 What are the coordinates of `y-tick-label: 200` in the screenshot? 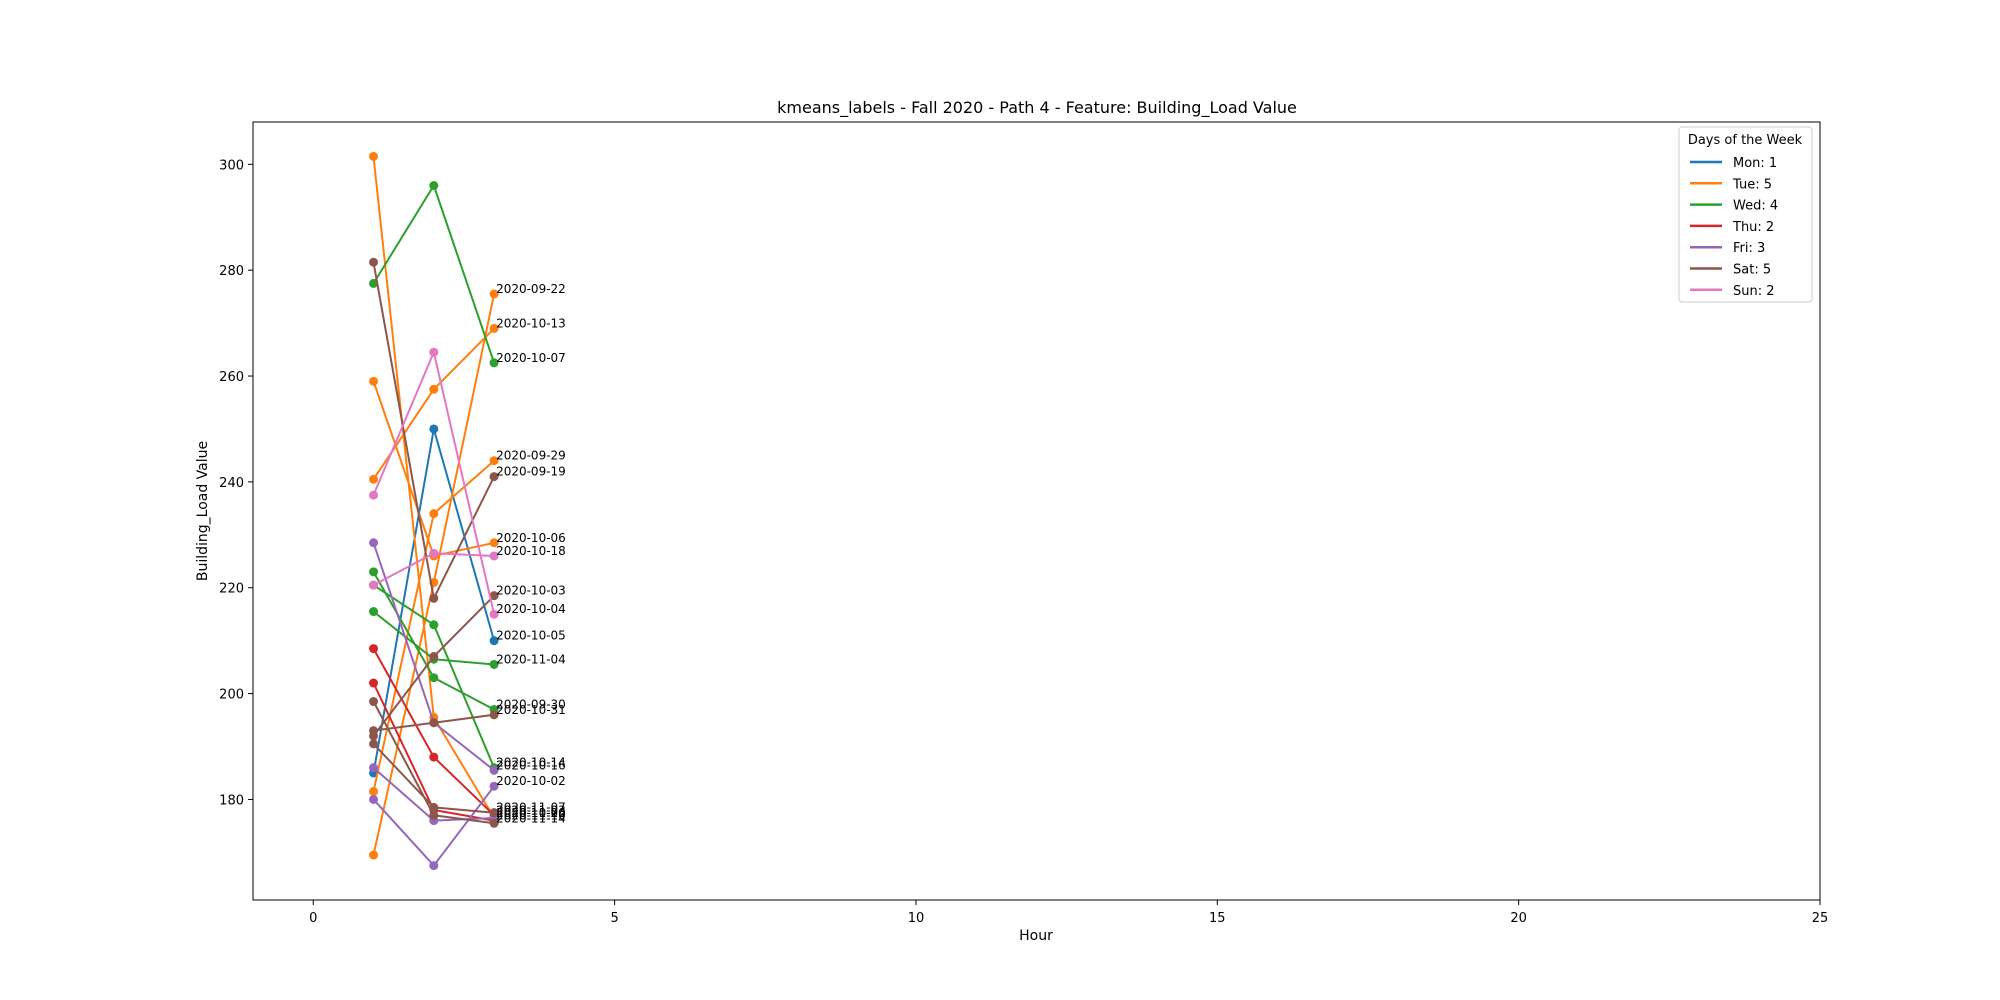 It's located at (231, 695).